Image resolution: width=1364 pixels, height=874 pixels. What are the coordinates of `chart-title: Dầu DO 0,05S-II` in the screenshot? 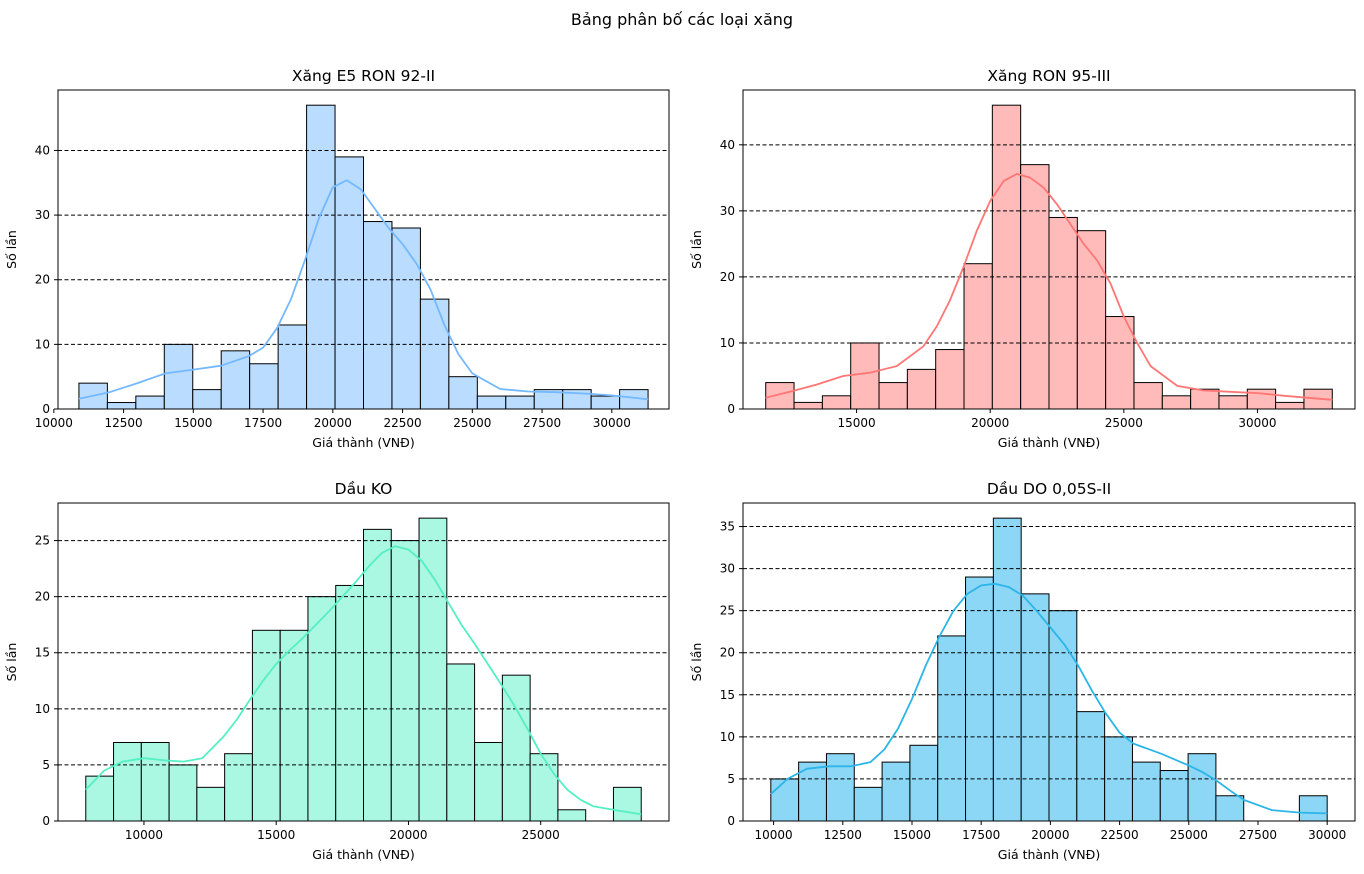 It's located at (1049, 489).